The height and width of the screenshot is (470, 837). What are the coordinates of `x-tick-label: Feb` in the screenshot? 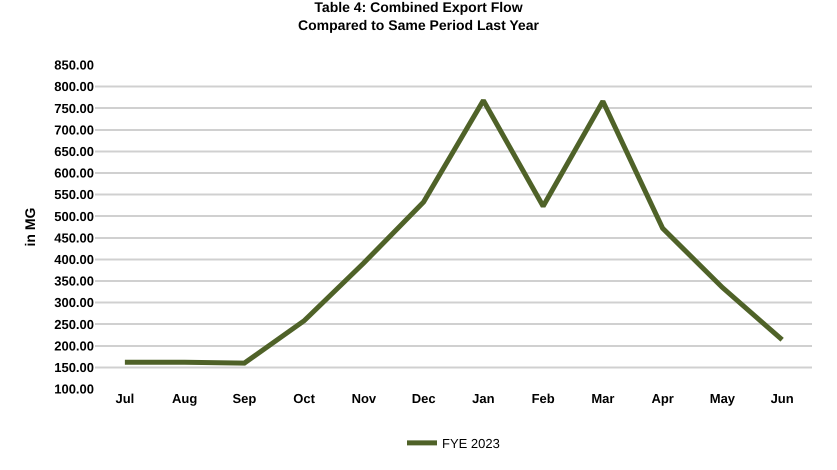 It's located at (543, 398).